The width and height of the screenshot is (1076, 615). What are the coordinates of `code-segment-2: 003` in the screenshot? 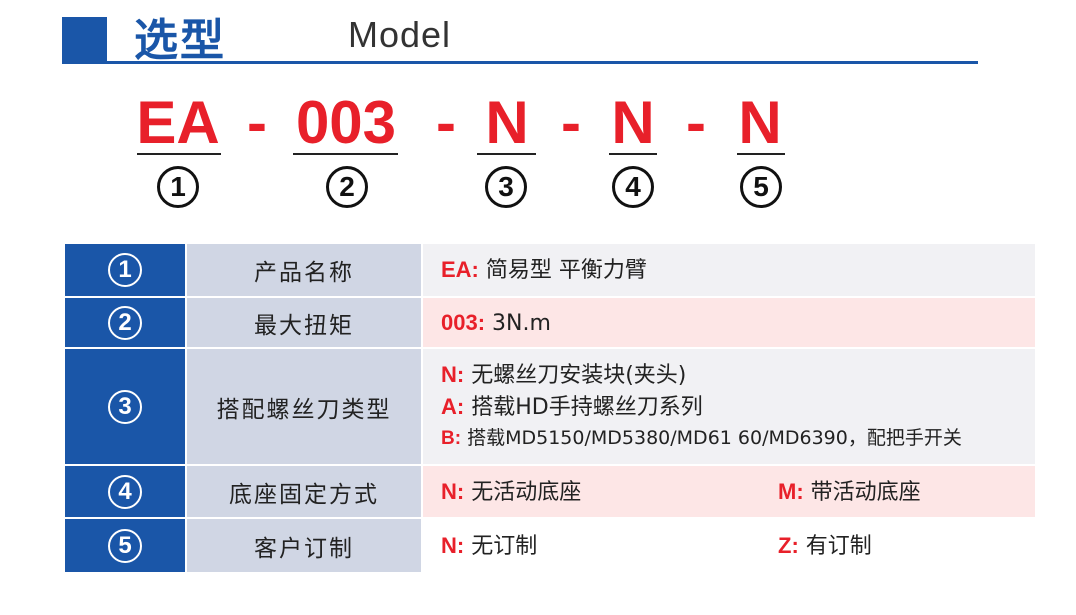 It's located at (346, 122).